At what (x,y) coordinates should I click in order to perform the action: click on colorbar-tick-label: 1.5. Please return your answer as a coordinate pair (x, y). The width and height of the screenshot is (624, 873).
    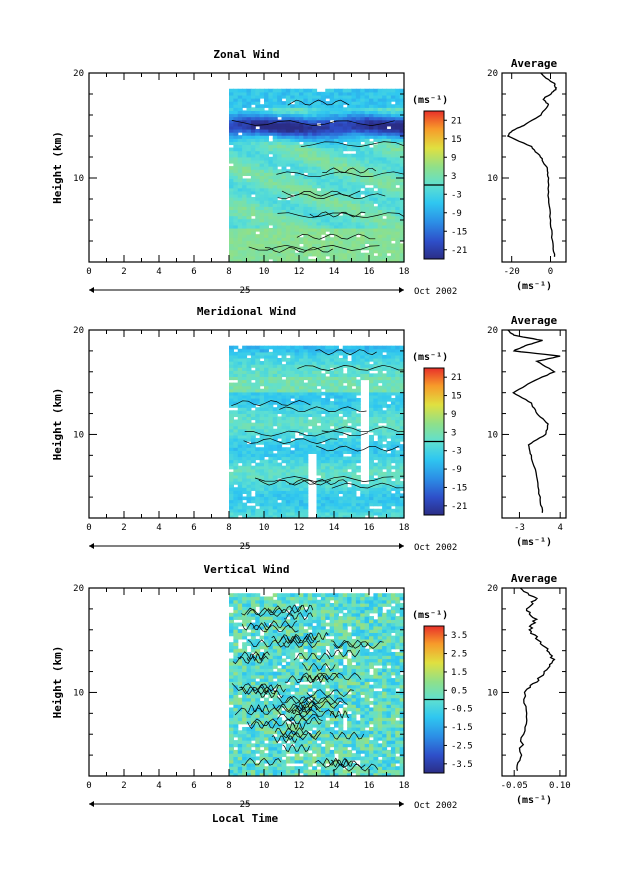
    Looking at the image, I should click on (459, 673).